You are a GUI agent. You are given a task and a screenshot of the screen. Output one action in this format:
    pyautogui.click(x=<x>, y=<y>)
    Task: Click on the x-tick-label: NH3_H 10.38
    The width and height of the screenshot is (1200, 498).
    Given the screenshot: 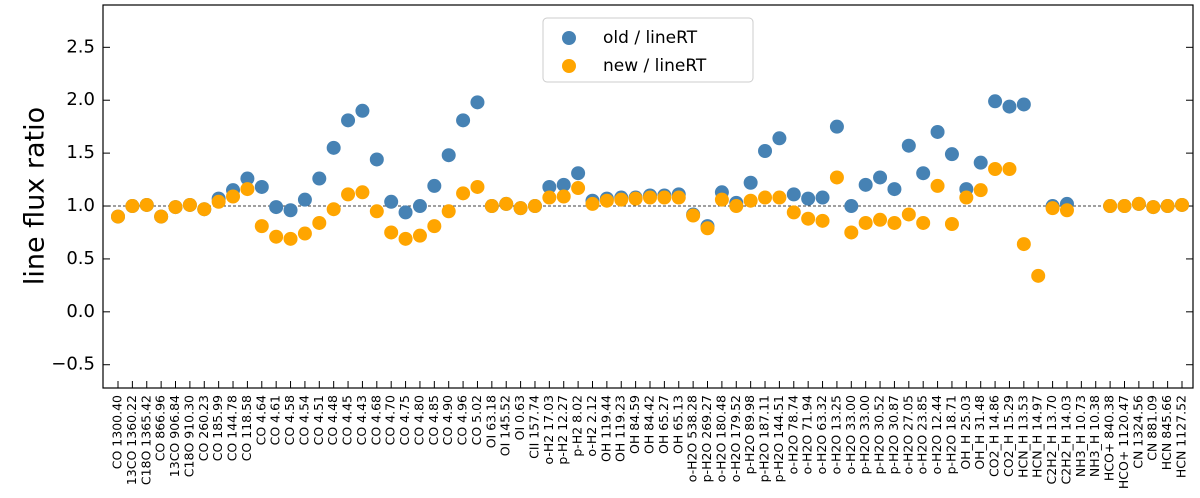 What is the action you would take?
    pyautogui.click(x=1094, y=436)
    